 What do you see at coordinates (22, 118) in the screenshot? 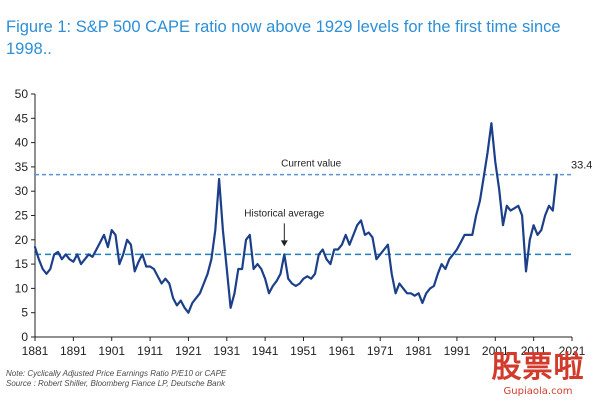
I see `y-tick-label: 45` at bounding box center [22, 118].